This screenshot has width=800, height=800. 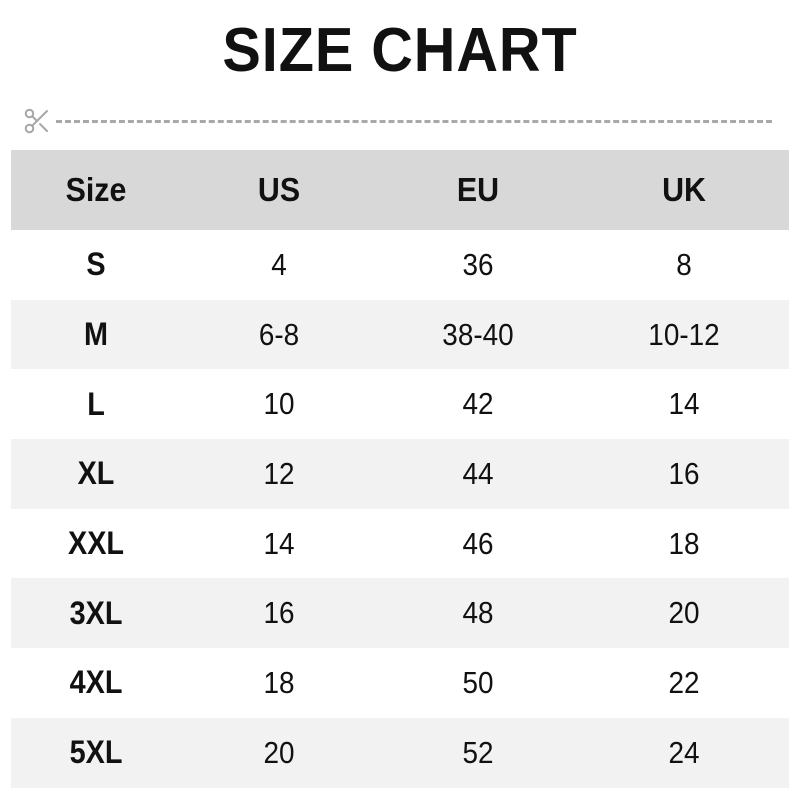 What do you see at coordinates (478, 334) in the screenshot?
I see `cell-eu: 38-40` at bounding box center [478, 334].